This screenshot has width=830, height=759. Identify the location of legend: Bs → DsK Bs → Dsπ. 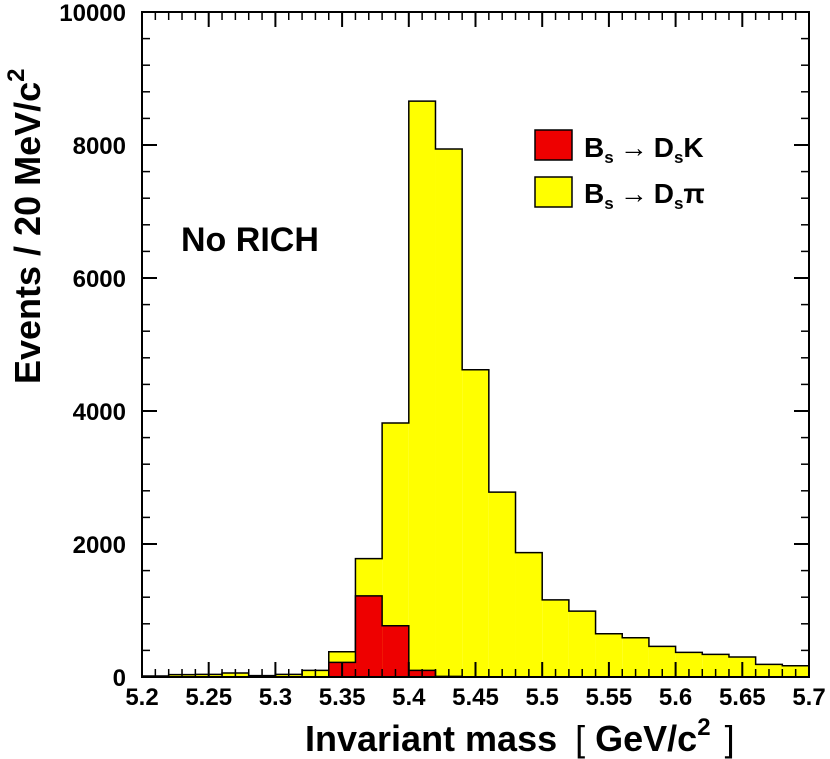
(619, 171).